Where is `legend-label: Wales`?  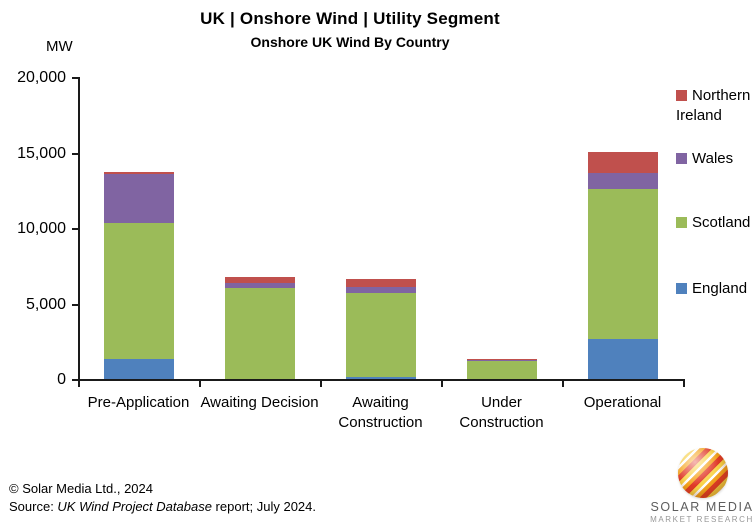 legend-label: Wales is located at coordinates (713, 158).